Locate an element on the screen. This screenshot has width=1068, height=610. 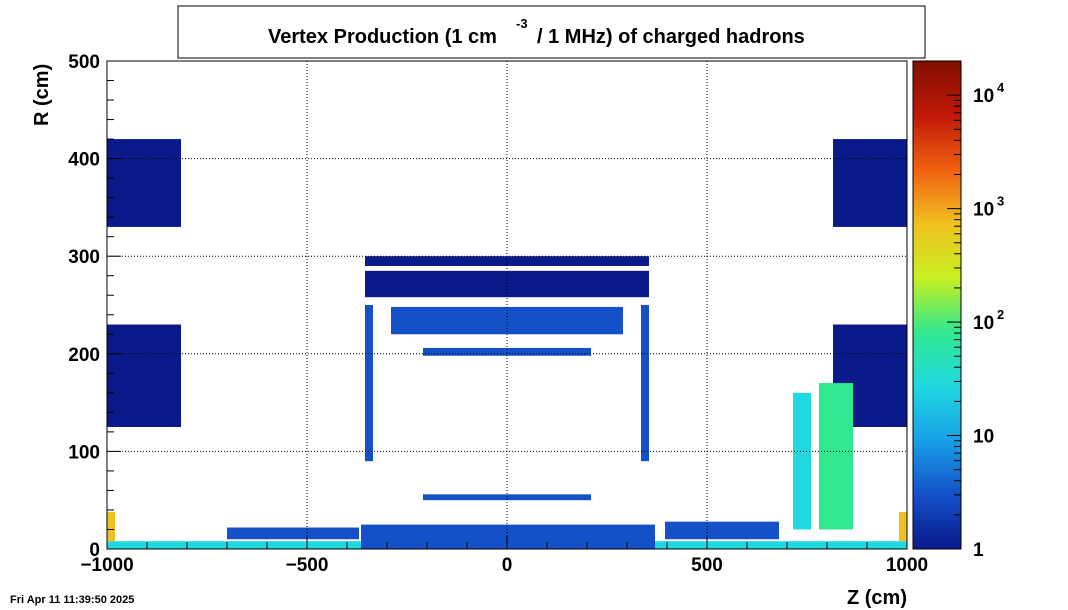
chart-title-main: Vertex Production (1 cm is located at coordinates (382, 37).